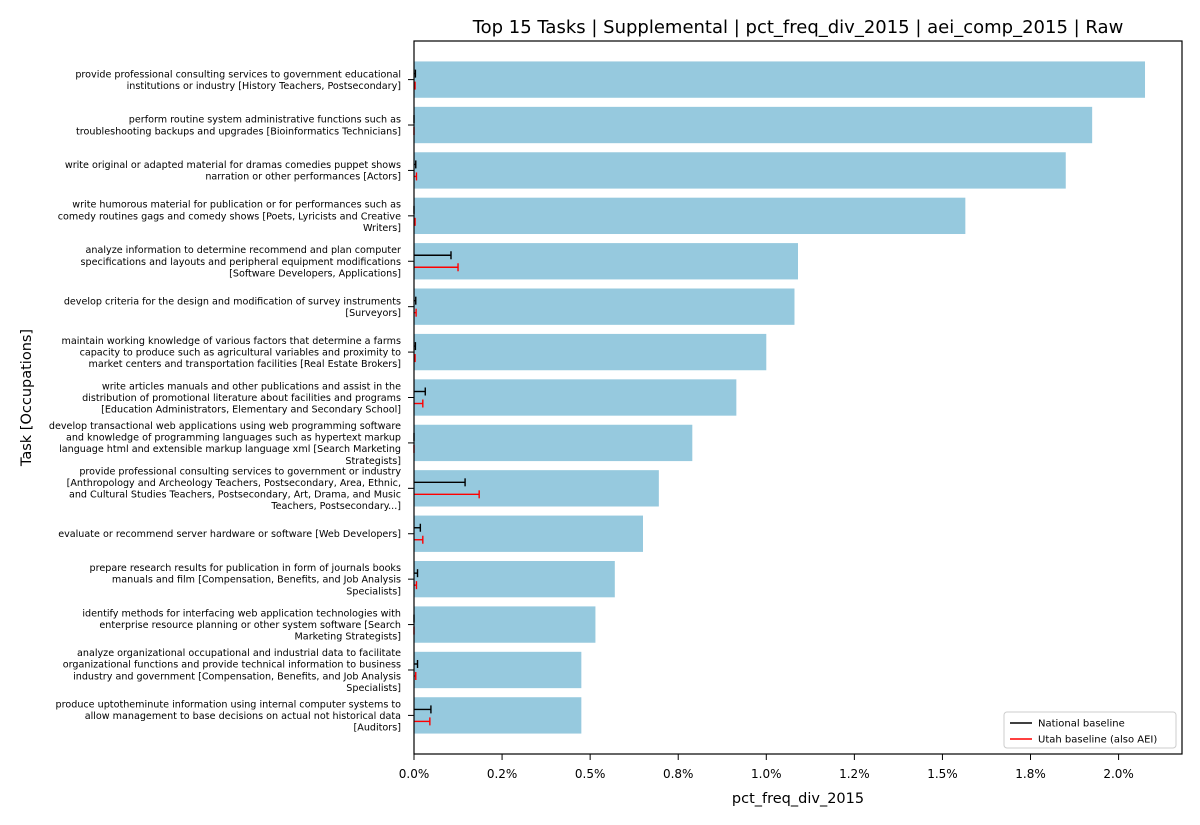  I want to click on x-tick-label-3: 0.5%, so click(590, 774).